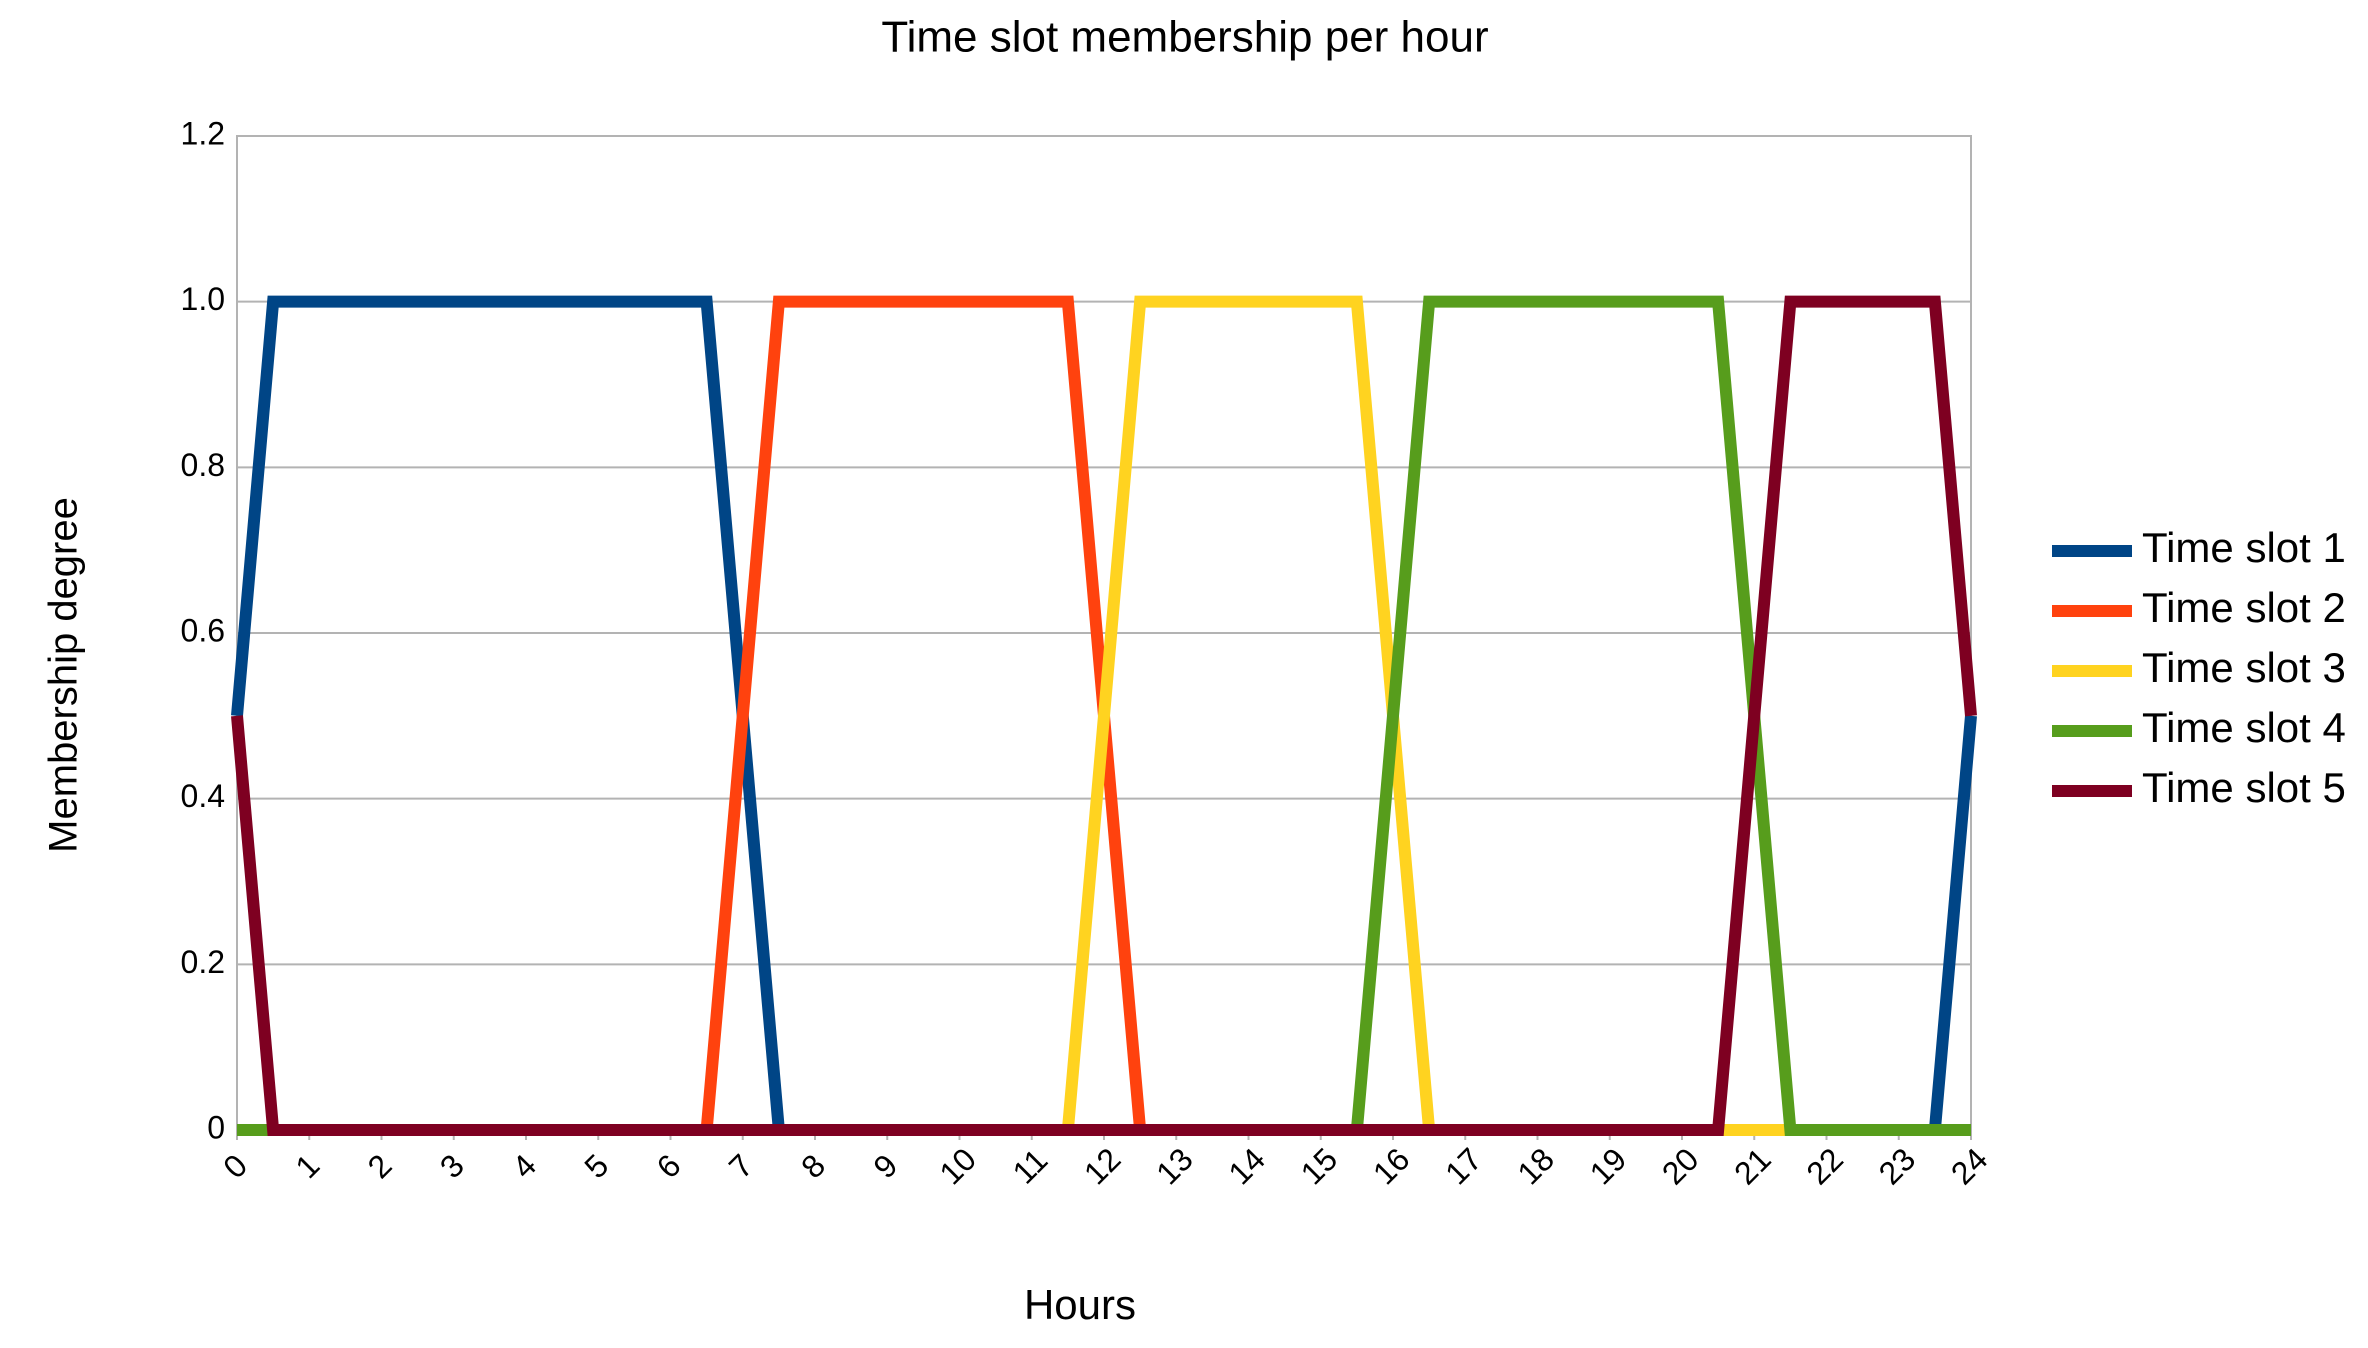 This screenshot has height=1348, width=2368. Describe the element at coordinates (203, 796) in the screenshot. I see `y-tick-label: 0.4` at that location.